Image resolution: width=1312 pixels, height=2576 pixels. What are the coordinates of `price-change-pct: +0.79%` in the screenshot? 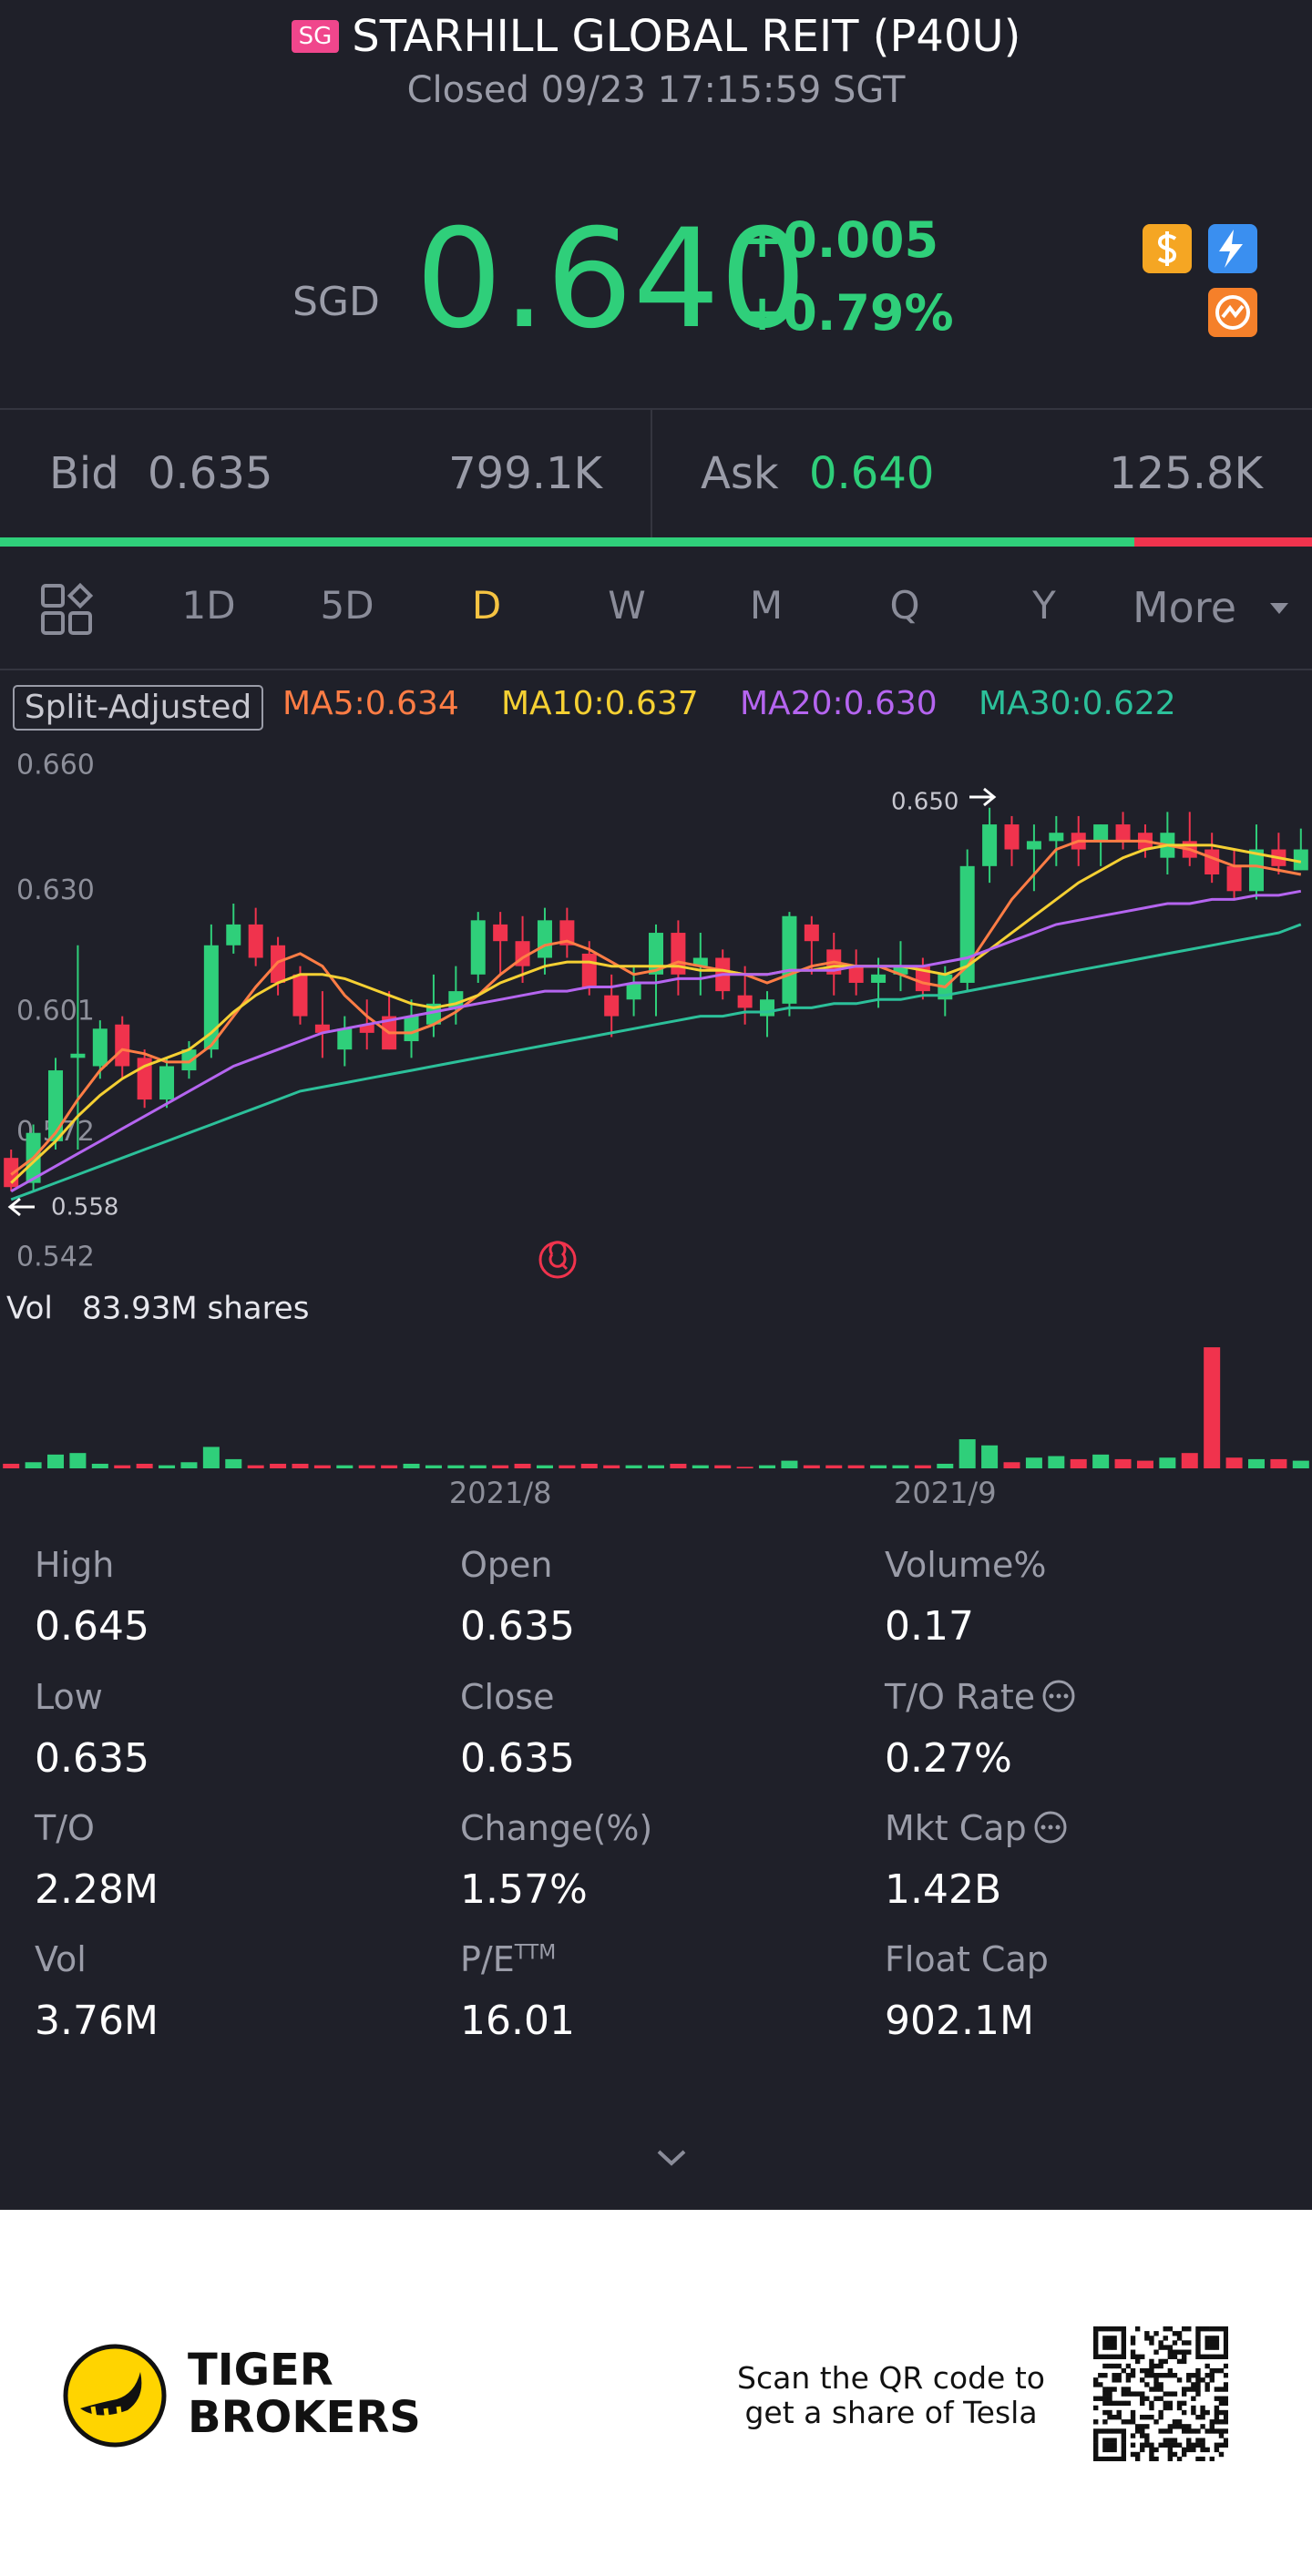 It's located at (848, 313).